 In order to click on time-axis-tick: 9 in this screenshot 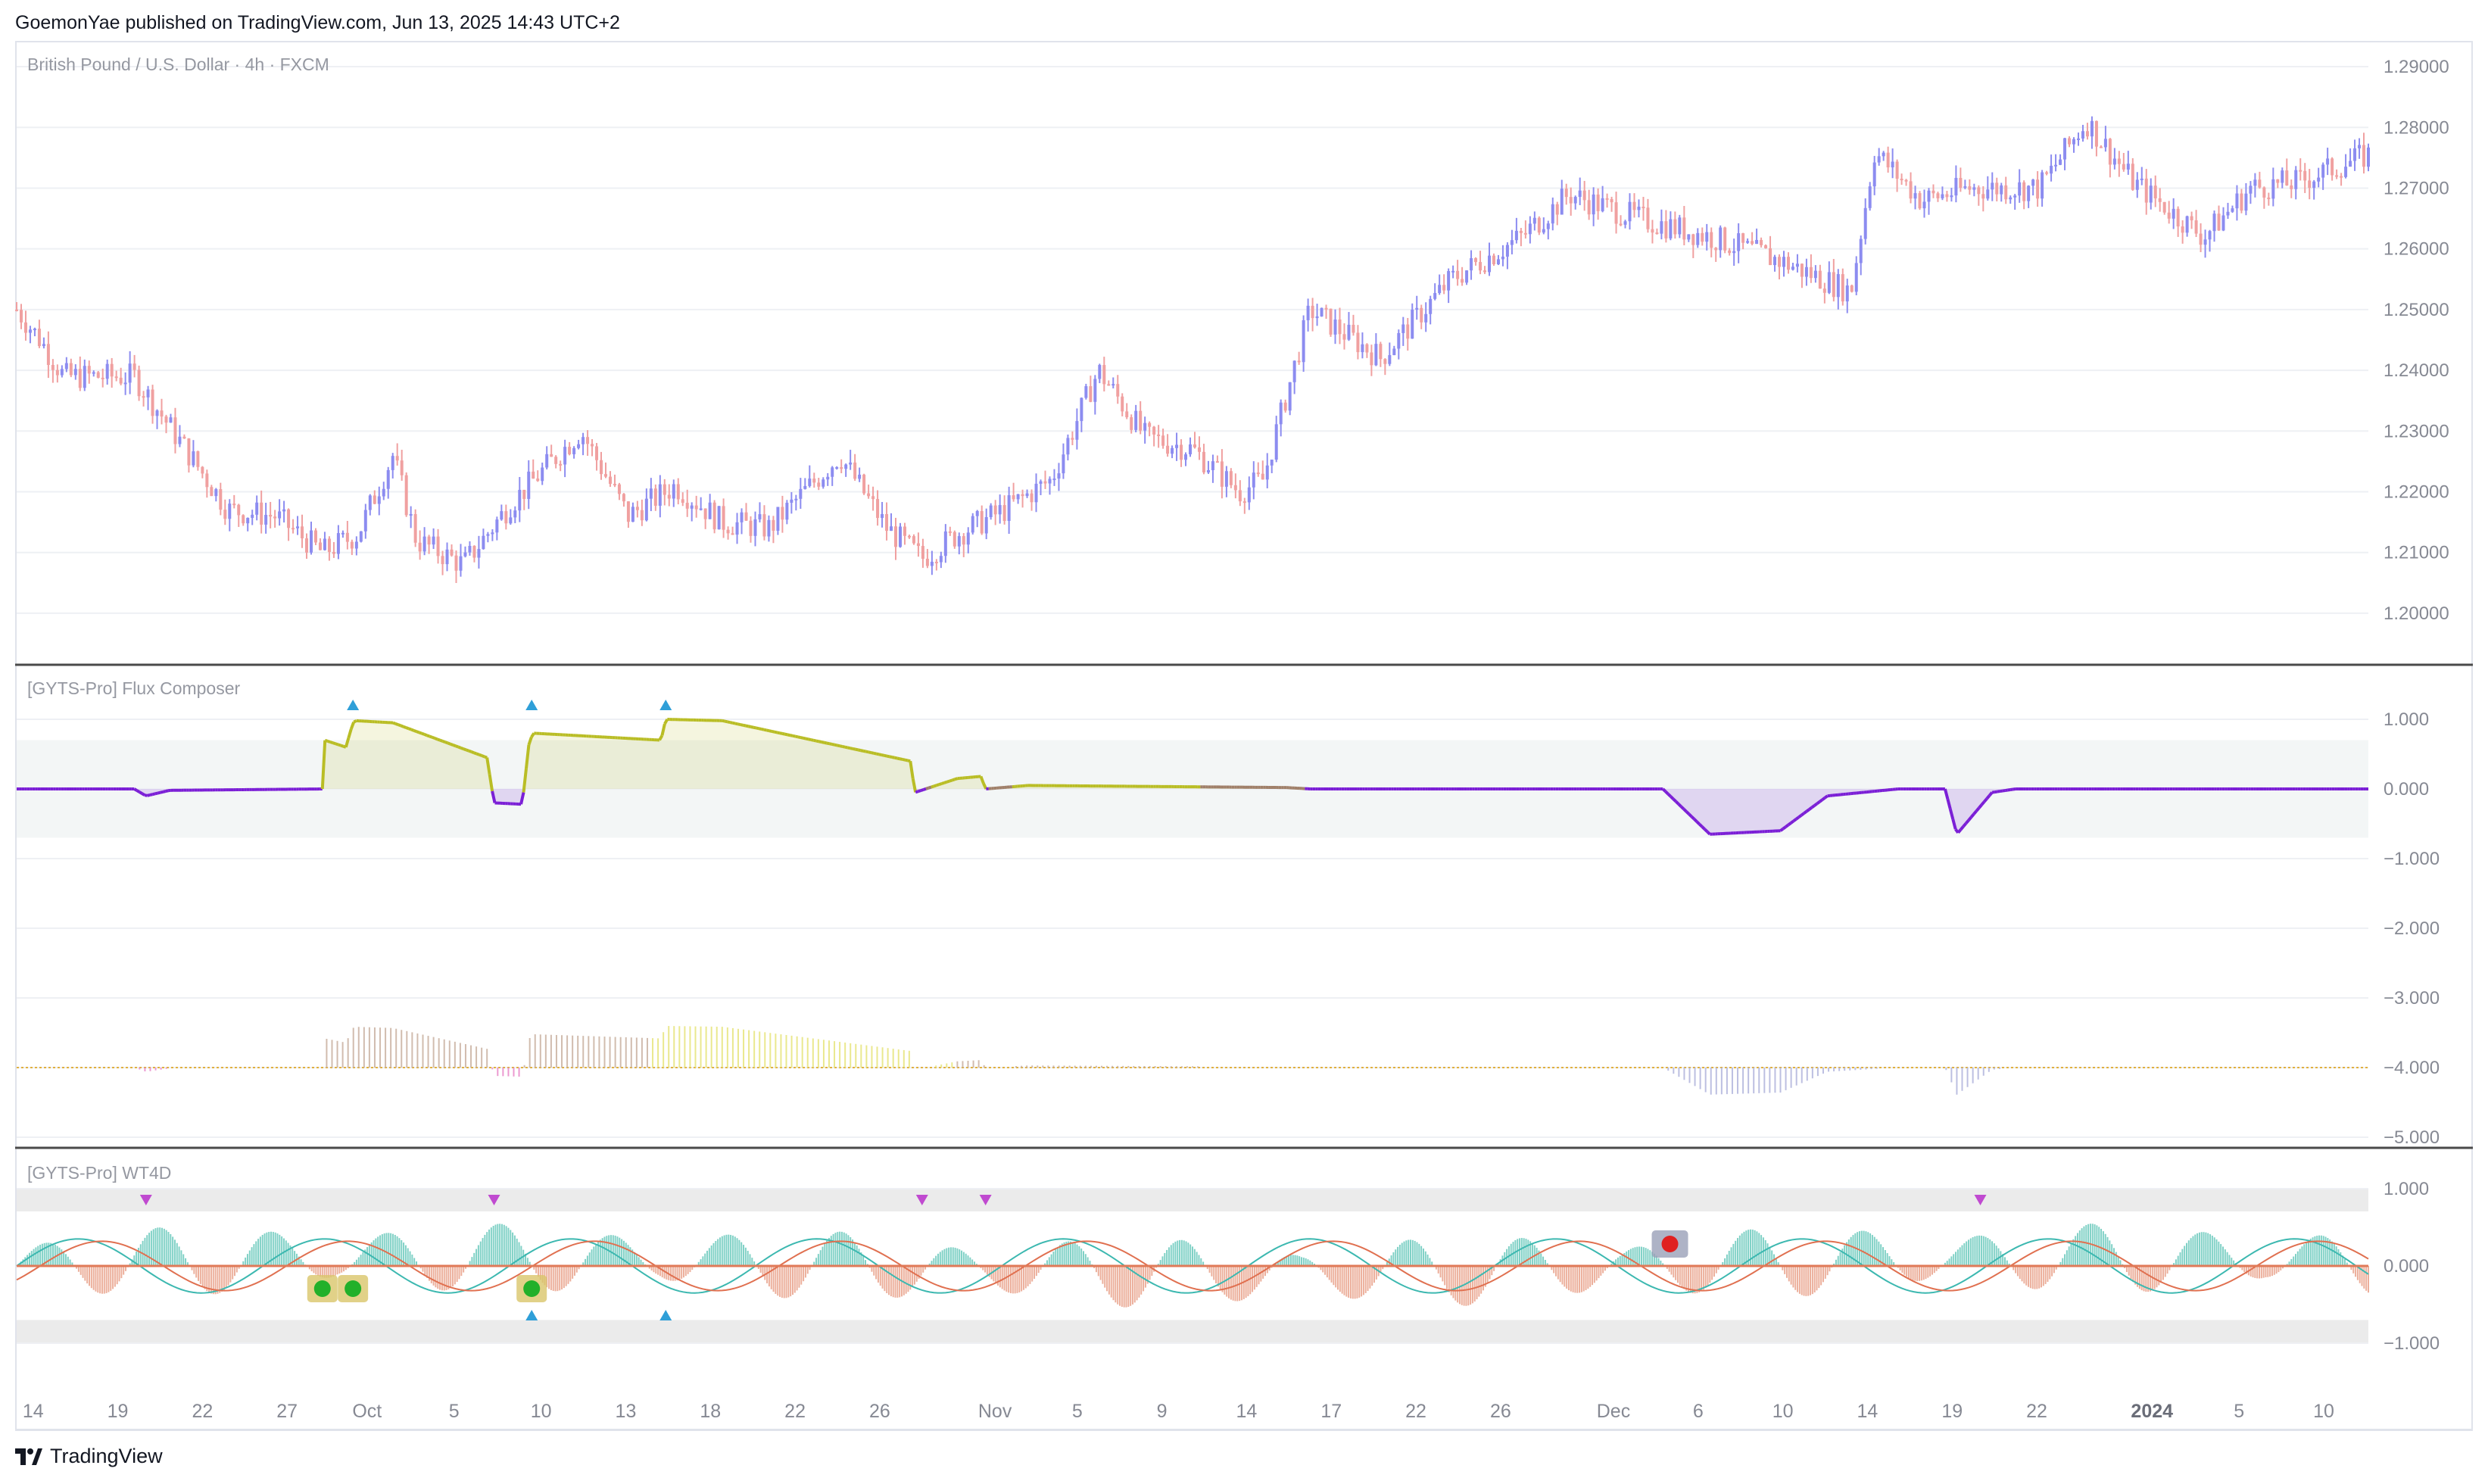, I will do `click(1162, 1411)`.